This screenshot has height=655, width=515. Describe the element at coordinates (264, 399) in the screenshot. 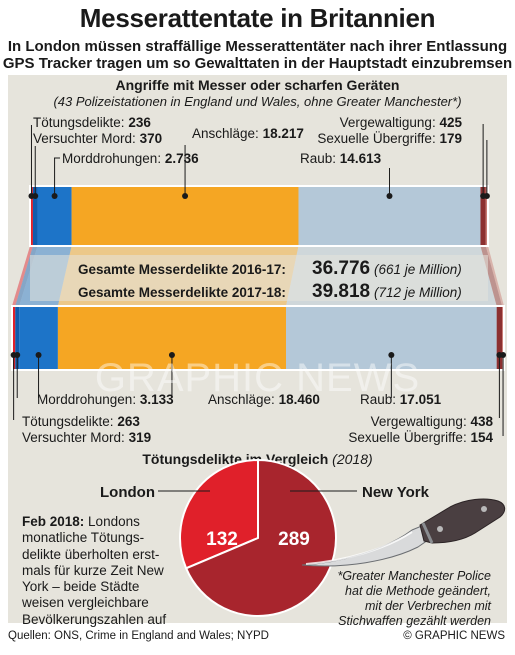

I see `label-2017-anschlaege: Anschläge: 18.460` at that location.